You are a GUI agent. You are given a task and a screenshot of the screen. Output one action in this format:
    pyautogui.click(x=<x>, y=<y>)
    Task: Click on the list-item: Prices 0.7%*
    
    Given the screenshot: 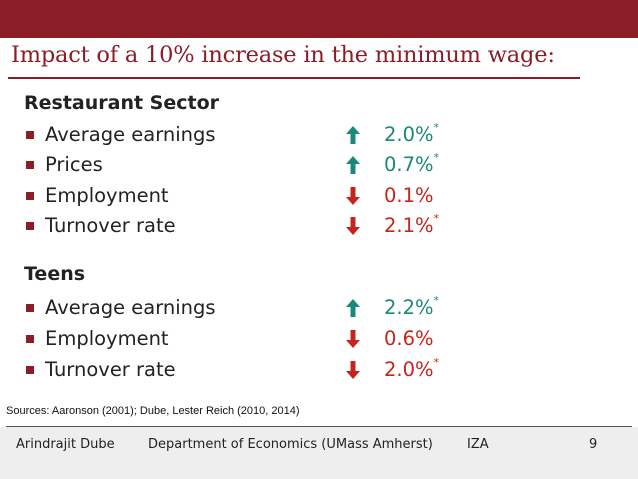 What is the action you would take?
    pyautogui.click(x=319, y=167)
    